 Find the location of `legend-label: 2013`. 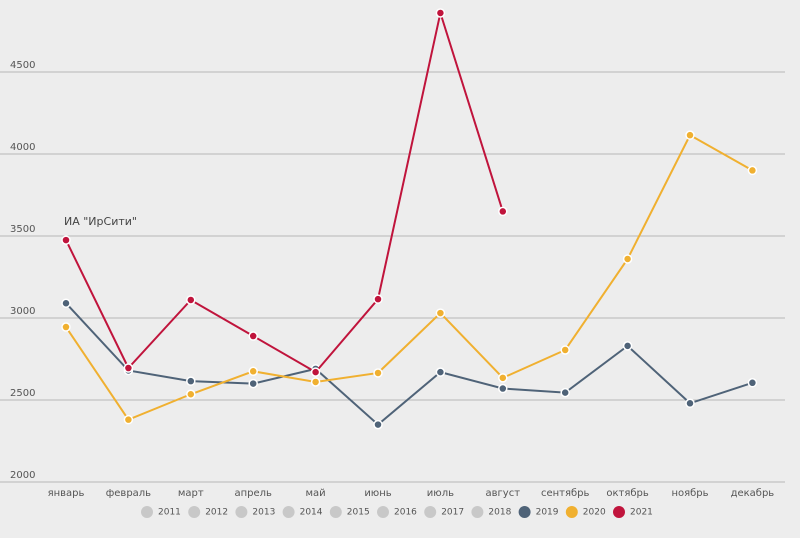

legend-label: 2013 is located at coordinates (263, 513).